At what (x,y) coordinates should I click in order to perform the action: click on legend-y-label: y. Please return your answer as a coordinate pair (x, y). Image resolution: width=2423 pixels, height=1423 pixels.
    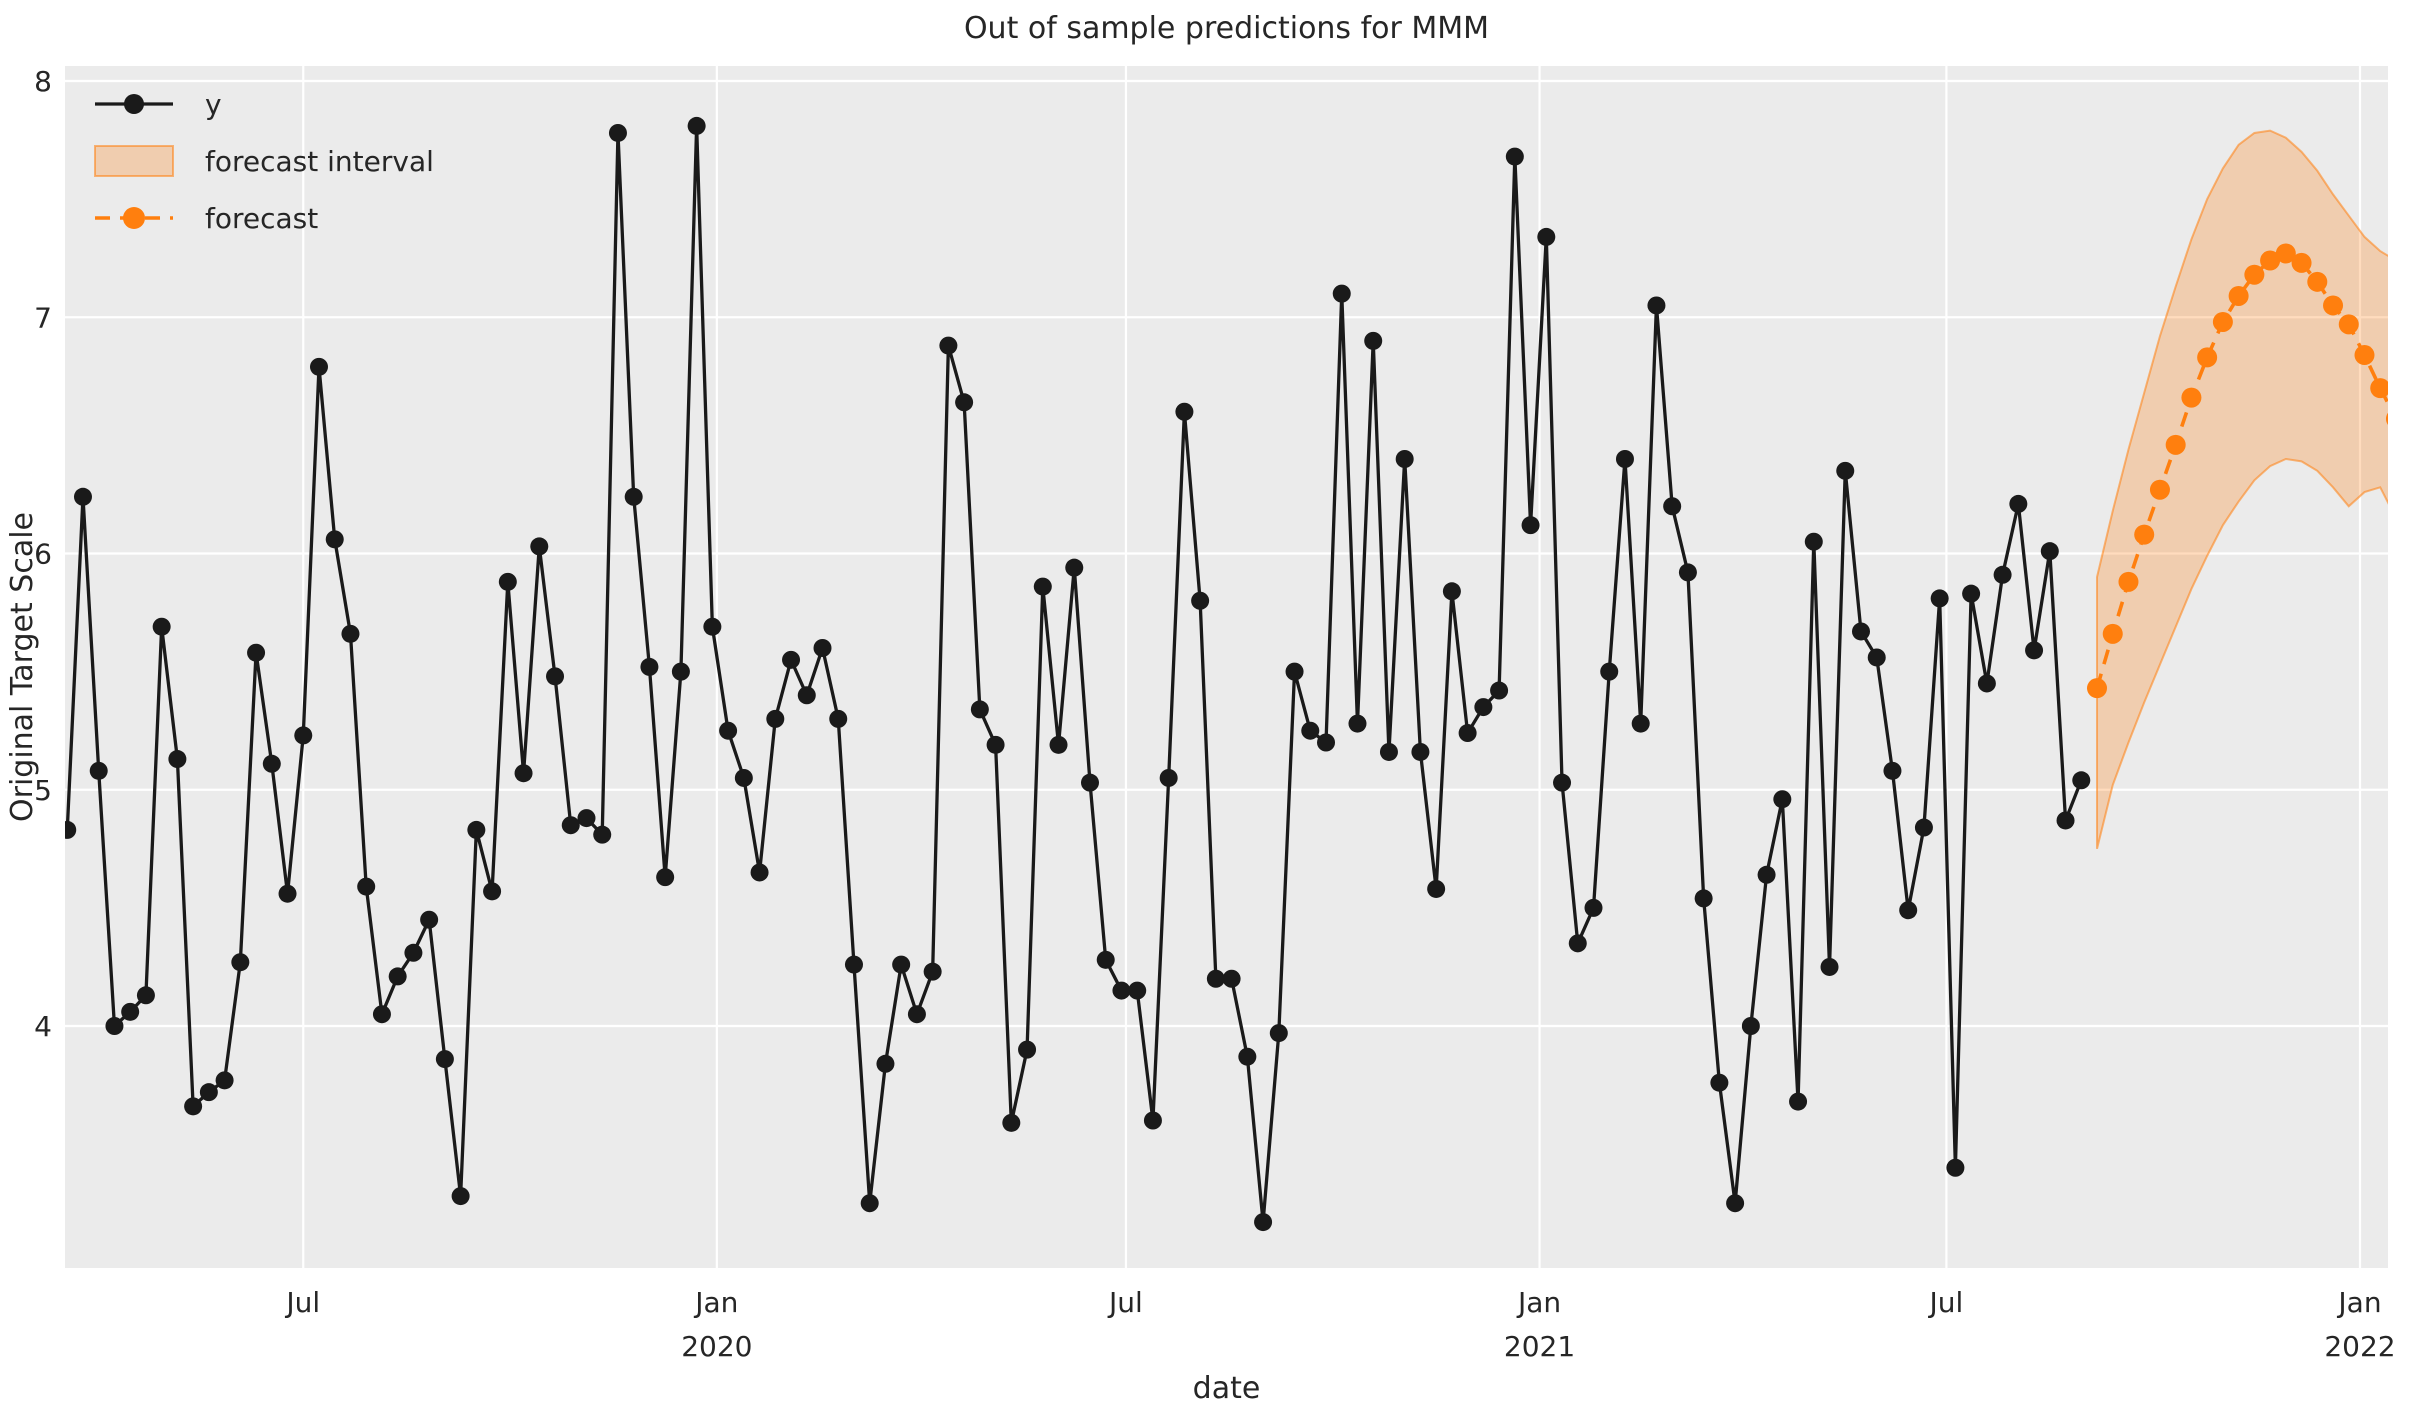
    Looking at the image, I should click on (213, 104).